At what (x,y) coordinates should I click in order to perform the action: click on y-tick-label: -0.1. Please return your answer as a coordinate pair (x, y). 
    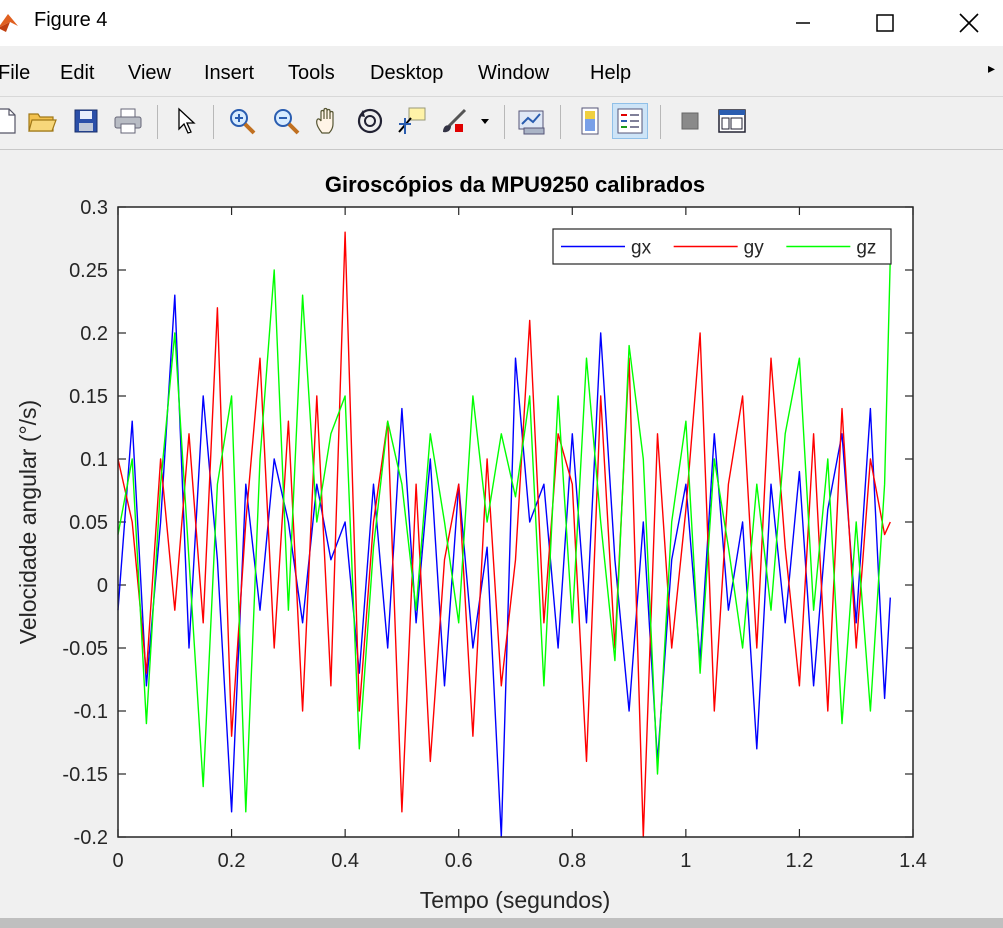
    Looking at the image, I should click on (91, 712).